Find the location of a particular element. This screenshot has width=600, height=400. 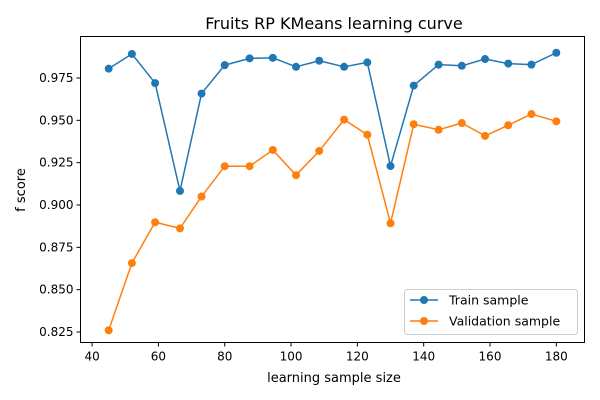

y-tick-label: 0.925 is located at coordinates (56, 163).